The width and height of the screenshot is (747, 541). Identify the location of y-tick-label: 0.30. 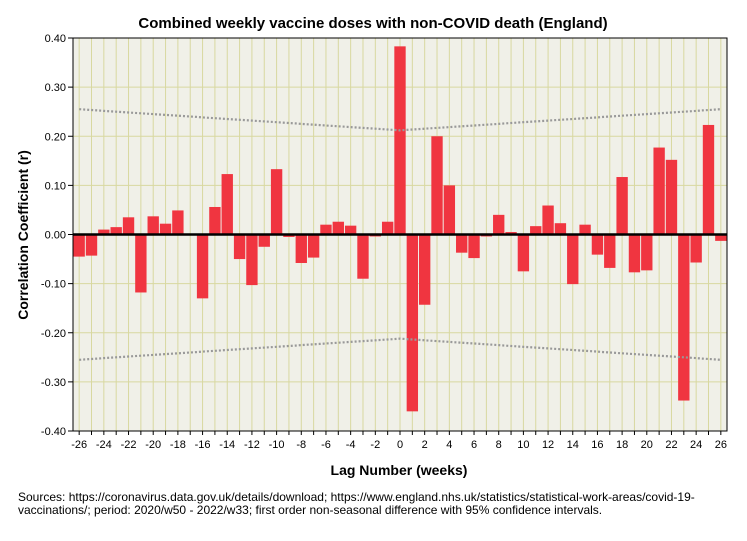
(55, 88).